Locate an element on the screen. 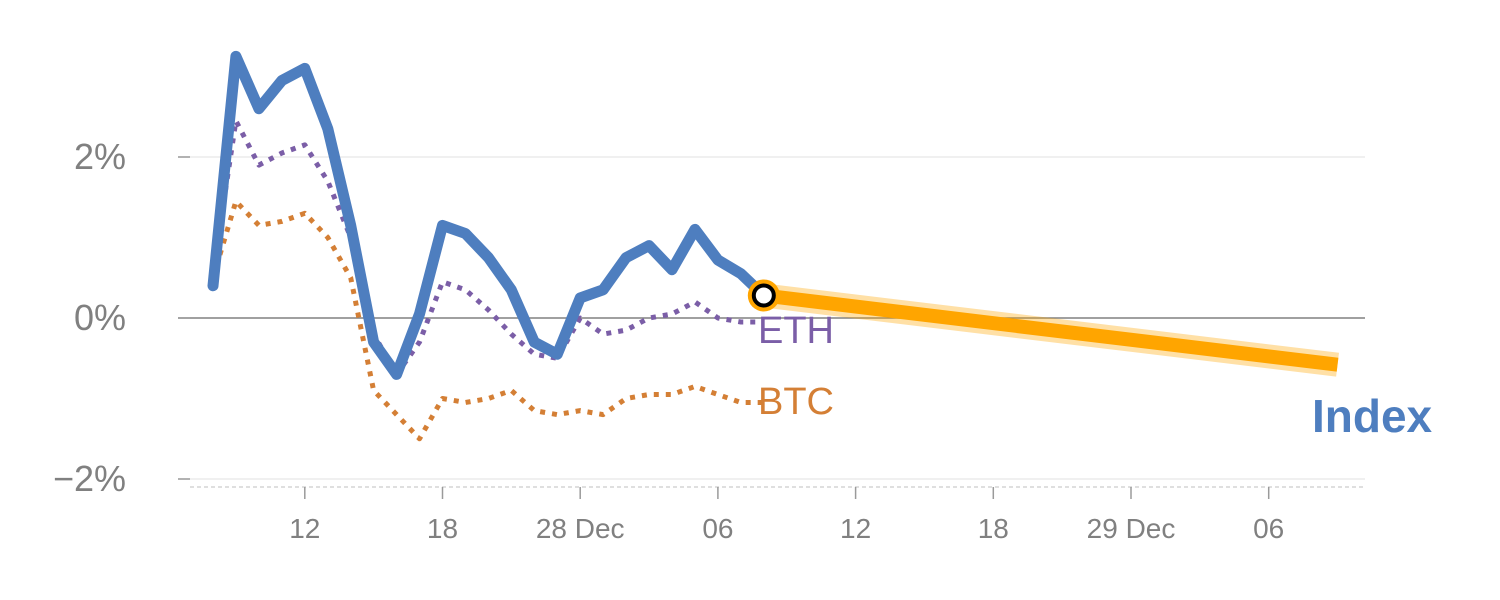 The image size is (1500, 600). projection-layer is located at coordinates (1043, 328).